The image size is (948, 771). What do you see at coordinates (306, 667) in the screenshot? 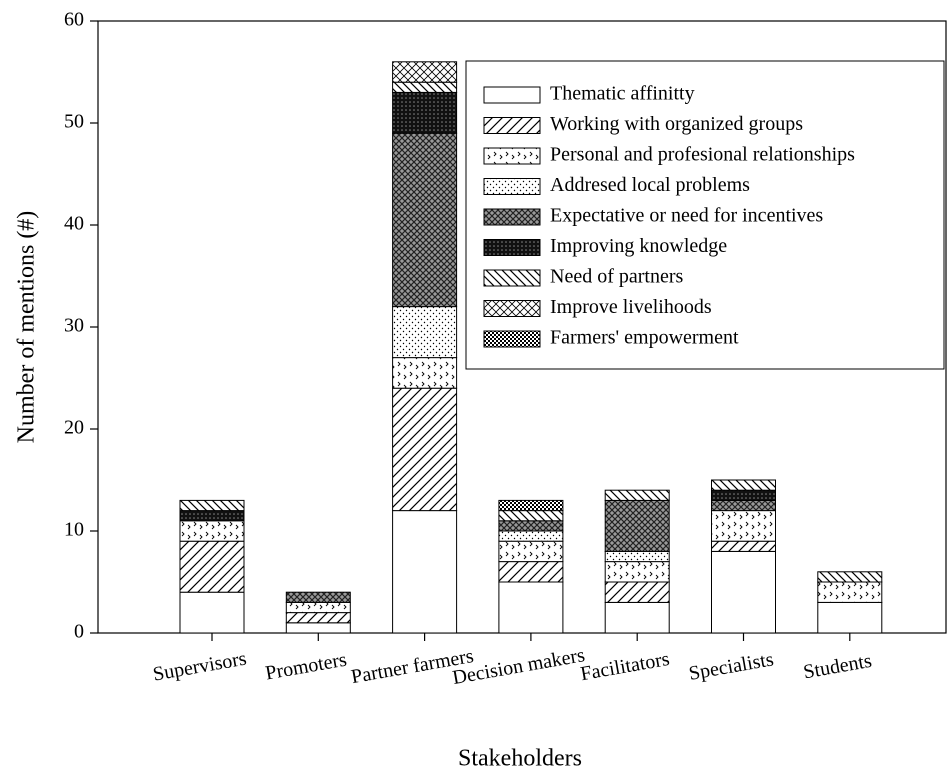
I see `x-tick-label: Promoters` at bounding box center [306, 667].